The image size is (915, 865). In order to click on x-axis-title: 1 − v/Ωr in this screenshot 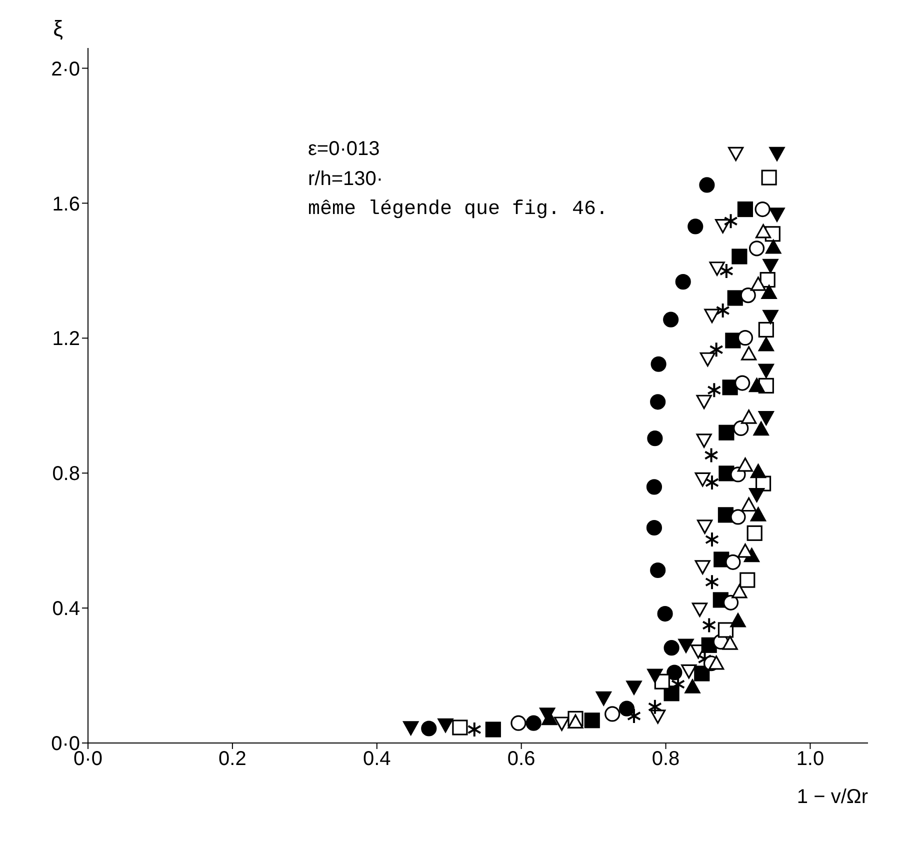, I will do `click(832, 797)`.